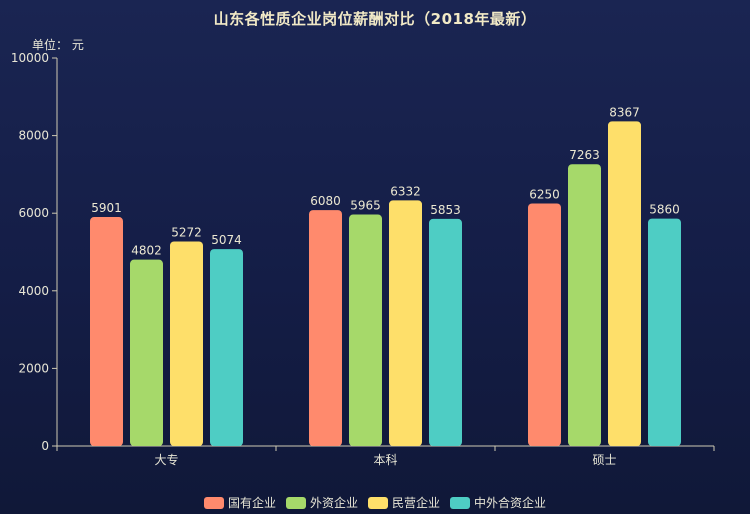  What do you see at coordinates (33, 368) in the screenshot?
I see `y-tick-label: 2000` at bounding box center [33, 368].